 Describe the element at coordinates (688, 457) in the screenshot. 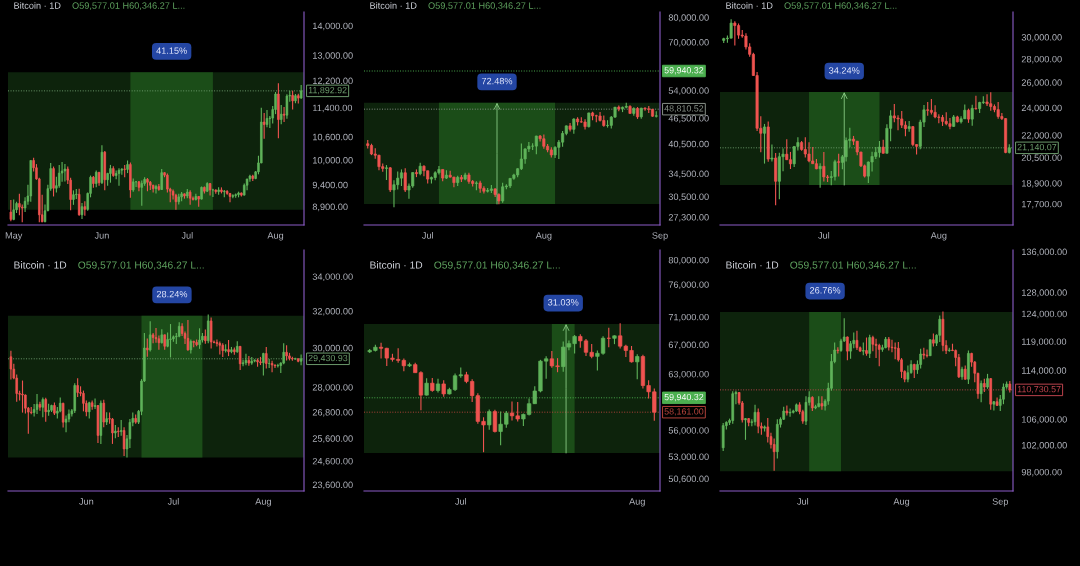

I see `y-tick-label: 53,000.00` at that location.